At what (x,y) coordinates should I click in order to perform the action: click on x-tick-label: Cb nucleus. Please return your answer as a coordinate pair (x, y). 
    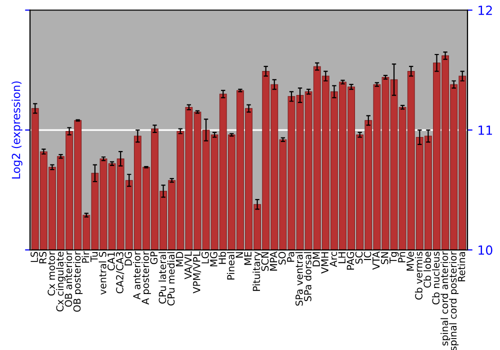
    Looking at the image, I should click on (436, 278).